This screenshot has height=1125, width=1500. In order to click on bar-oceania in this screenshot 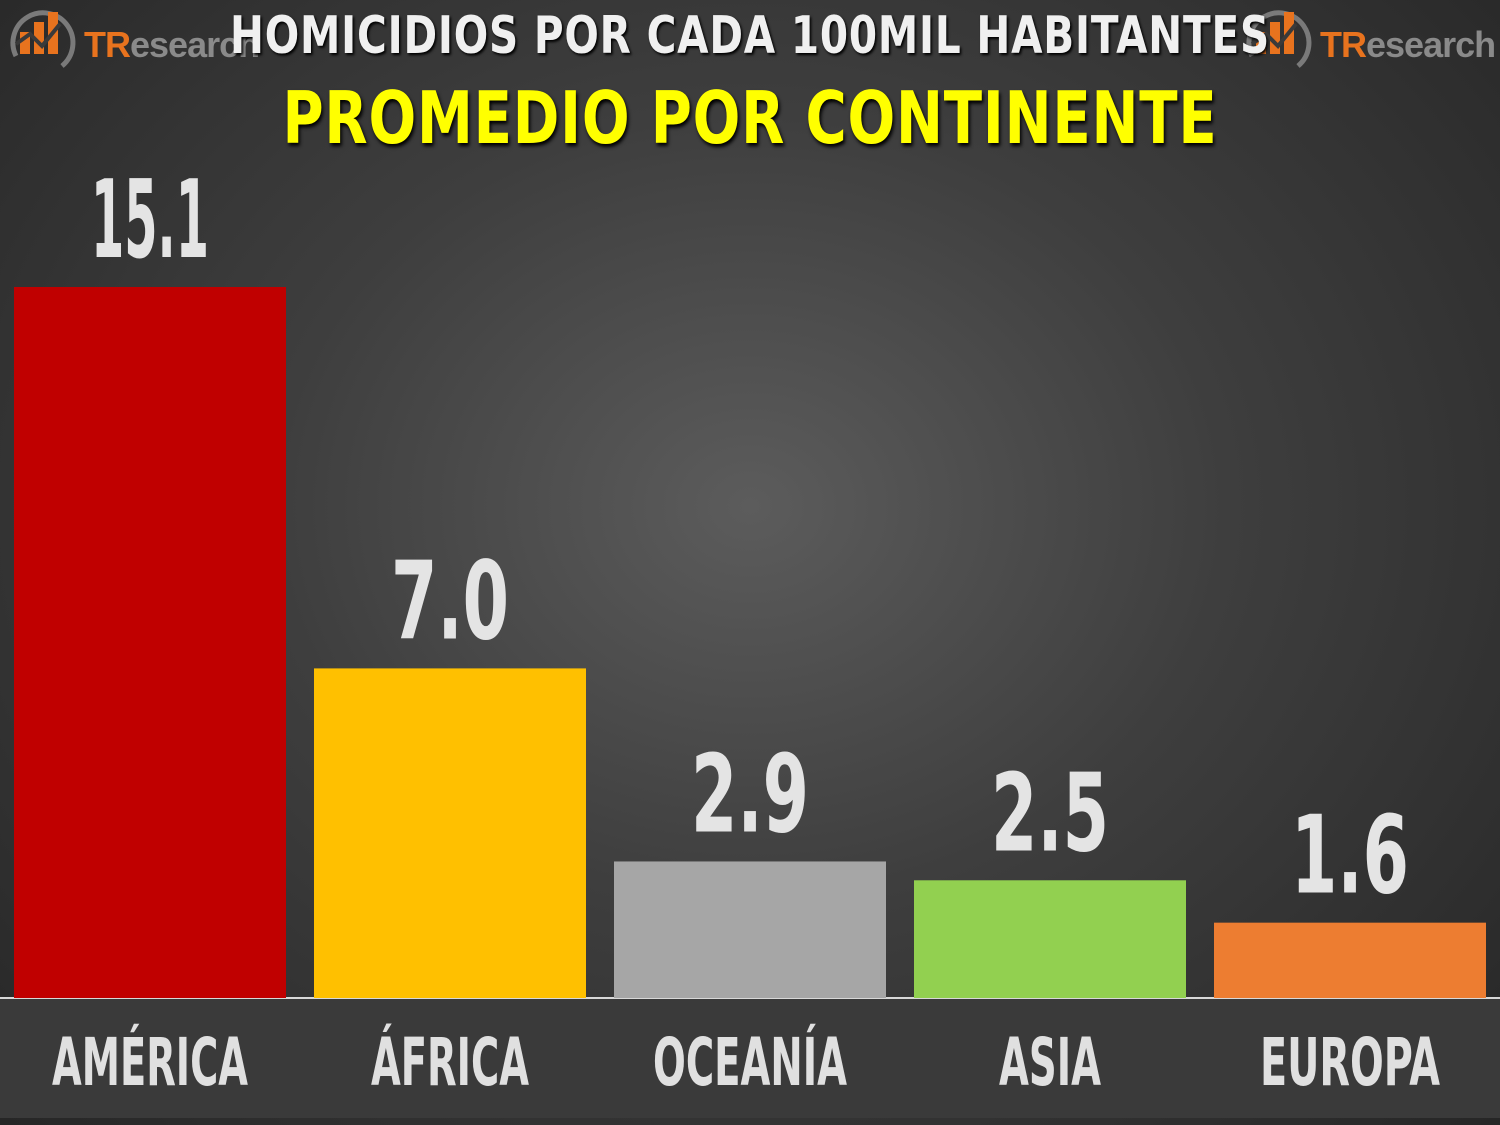, I will do `click(750, 929)`.